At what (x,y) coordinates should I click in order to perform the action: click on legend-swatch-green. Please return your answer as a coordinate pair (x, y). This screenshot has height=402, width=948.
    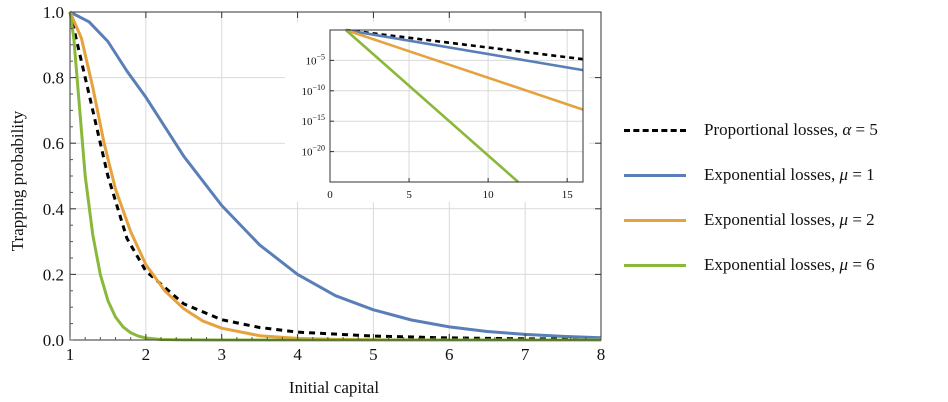
    Looking at the image, I should click on (655, 265).